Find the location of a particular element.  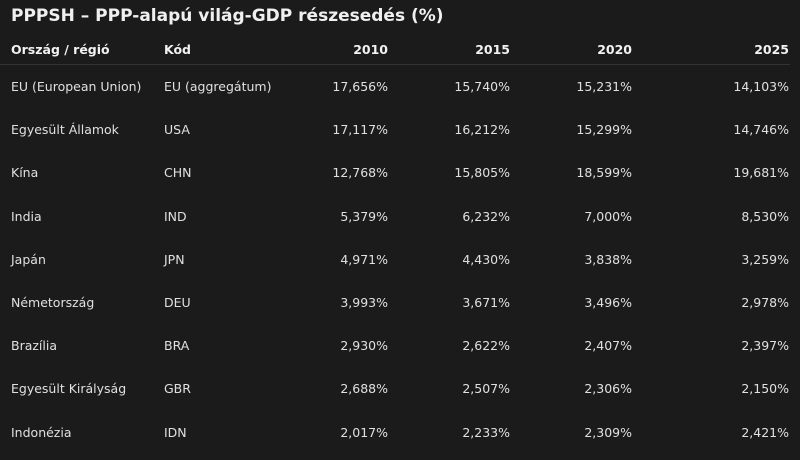

value-2025-cell: 19,681% is located at coordinates (761, 173).